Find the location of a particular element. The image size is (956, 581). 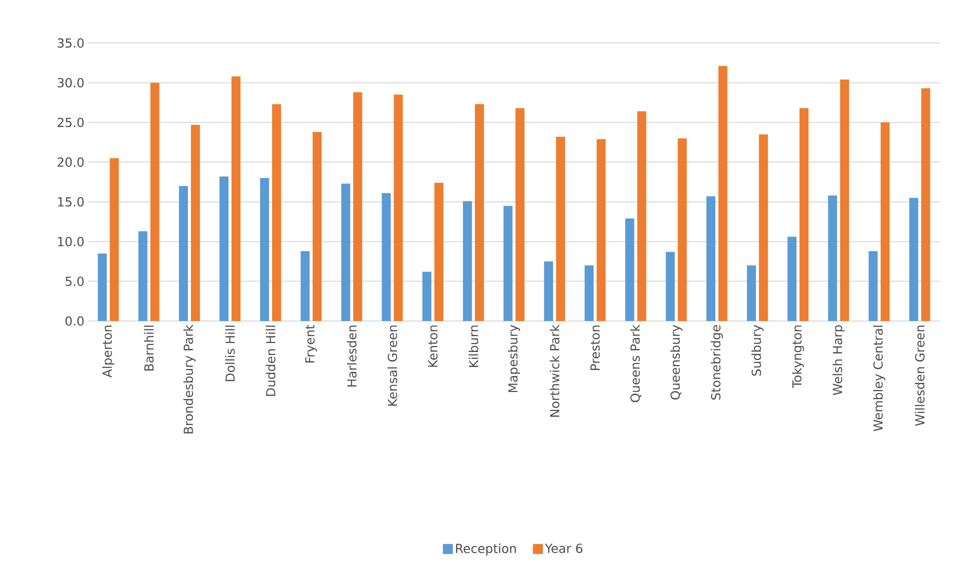

x-tick-label: Wembley Central is located at coordinates (879, 379).